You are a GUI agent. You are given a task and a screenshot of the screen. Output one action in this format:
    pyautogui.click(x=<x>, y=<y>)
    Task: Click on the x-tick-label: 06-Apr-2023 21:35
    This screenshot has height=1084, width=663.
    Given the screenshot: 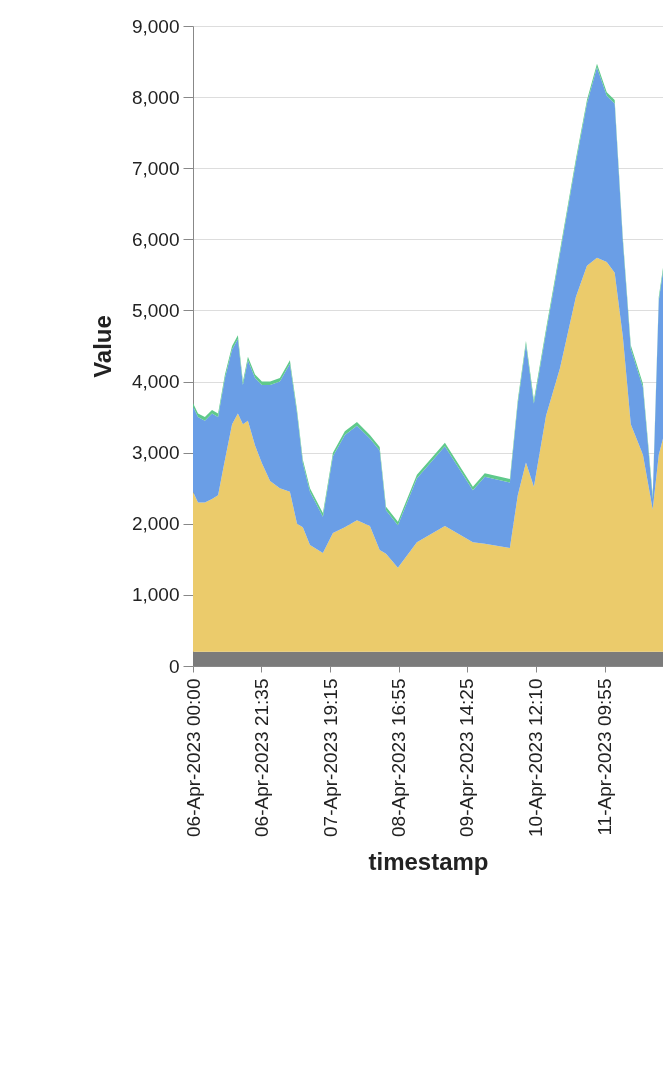 What is the action you would take?
    pyautogui.click(x=261, y=757)
    